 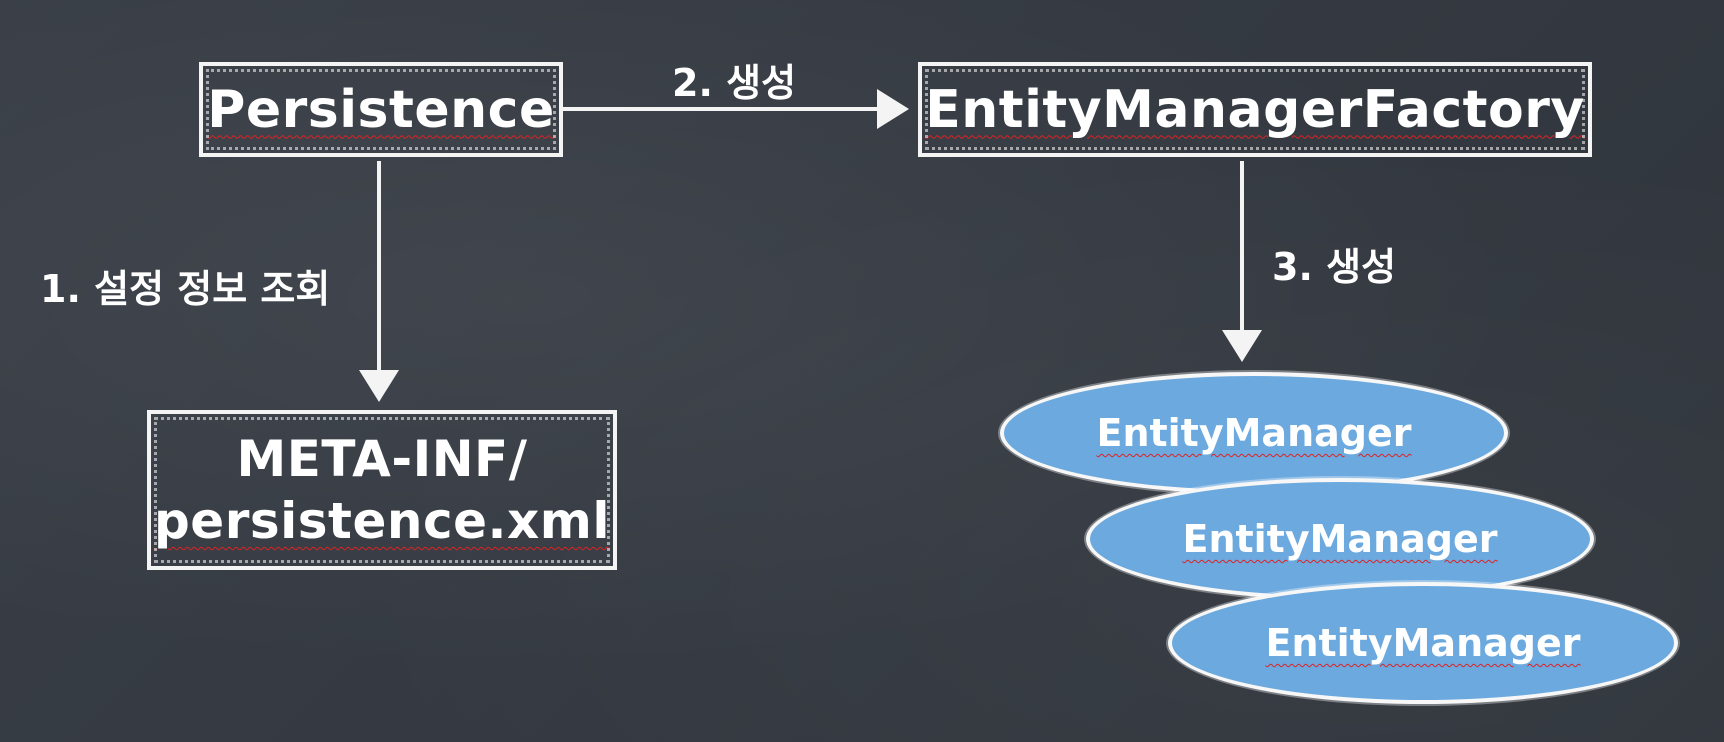 What do you see at coordinates (382, 521) in the screenshot?
I see `persistence-xml-label: persistence.xml` at bounding box center [382, 521].